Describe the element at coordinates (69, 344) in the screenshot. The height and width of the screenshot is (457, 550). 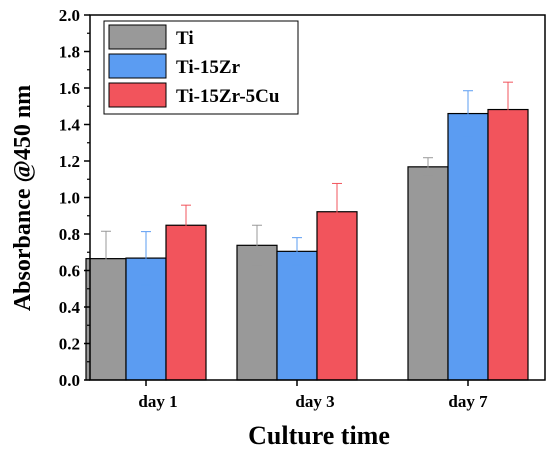
I see `y-tick-label: 0.2` at that location.